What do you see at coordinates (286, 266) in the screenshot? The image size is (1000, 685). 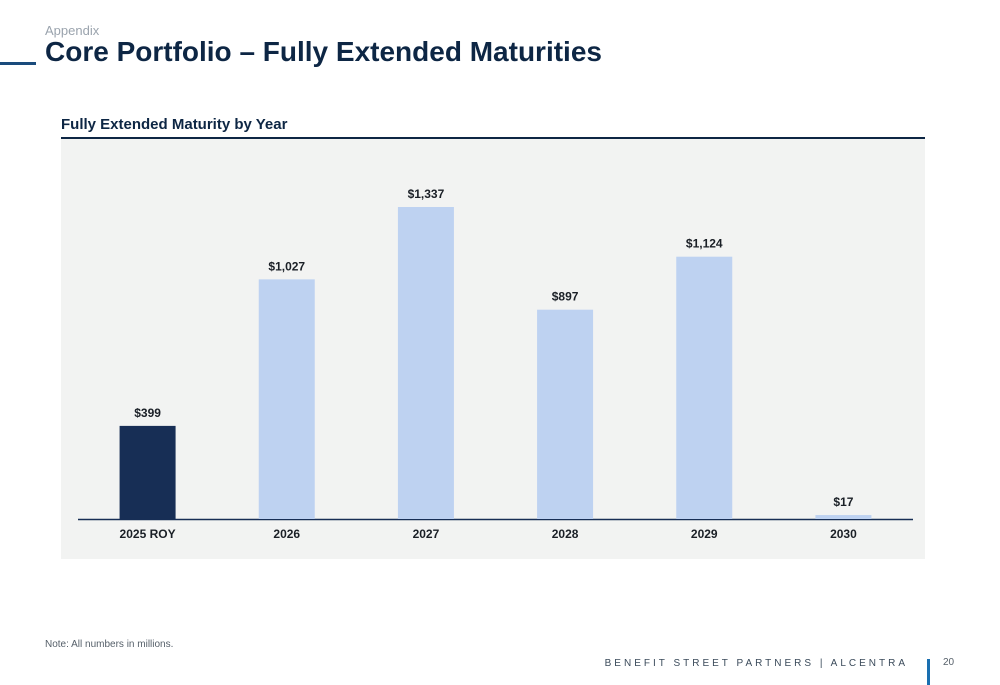 I see `data-label: $1,027` at bounding box center [286, 266].